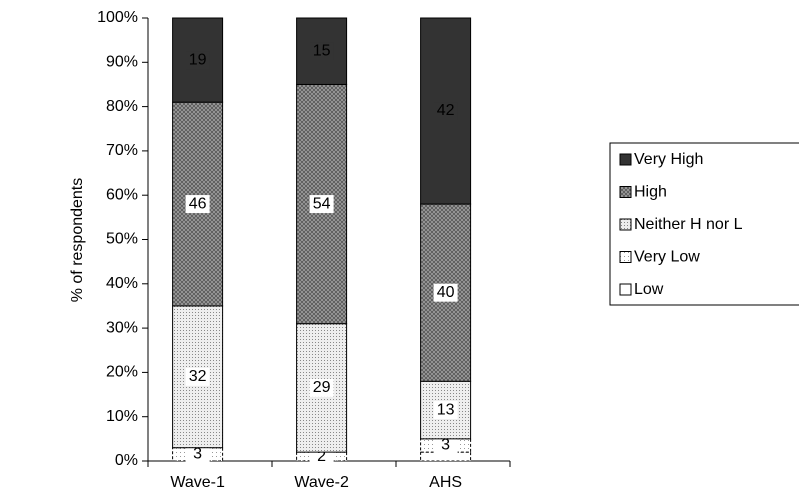 The height and width of the screenshot is (504, 799). I want to click on value-label: 15, so click(322, 50).